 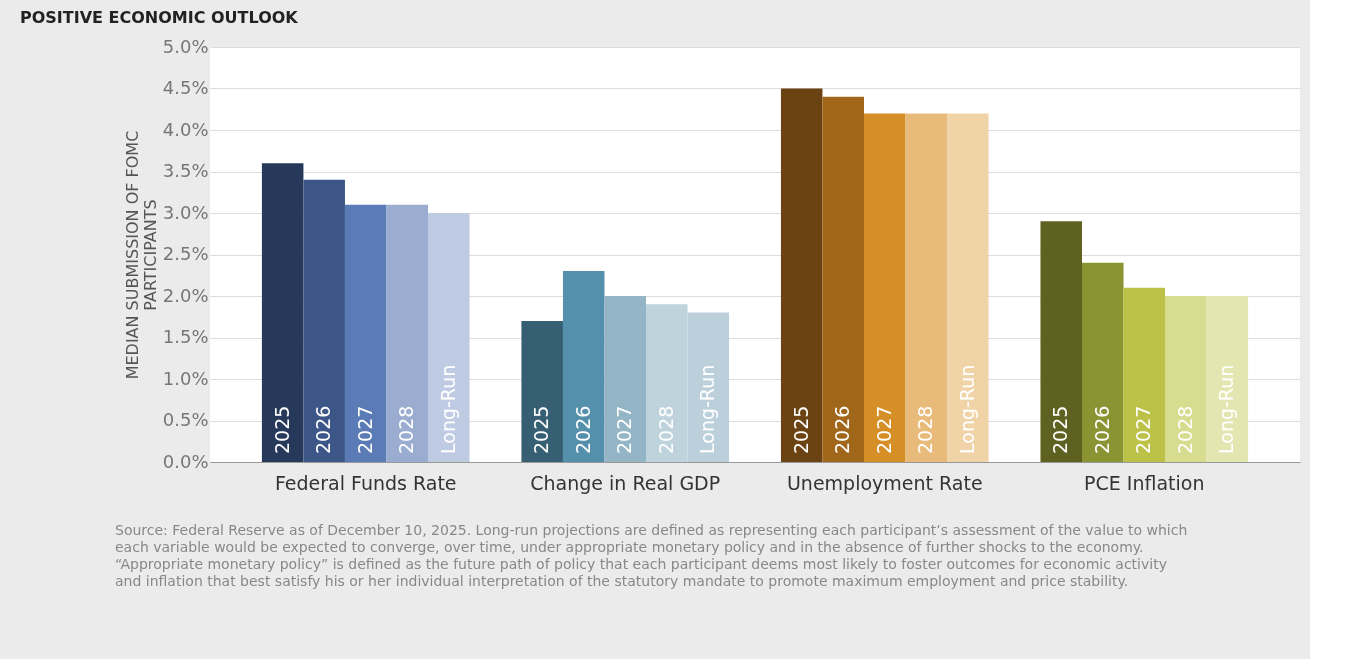 I want to click on x-tick-label: PCE Inflation, so click(x=1144, y=482).